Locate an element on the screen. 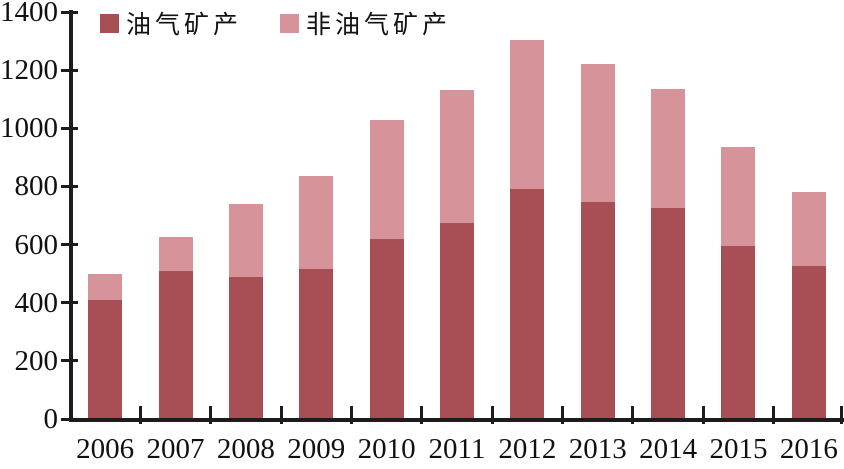 Image resolution: width=844 pixels, height=469 pixels. bar-segment-nonoil-2013 is located at coordinates (597, 133).